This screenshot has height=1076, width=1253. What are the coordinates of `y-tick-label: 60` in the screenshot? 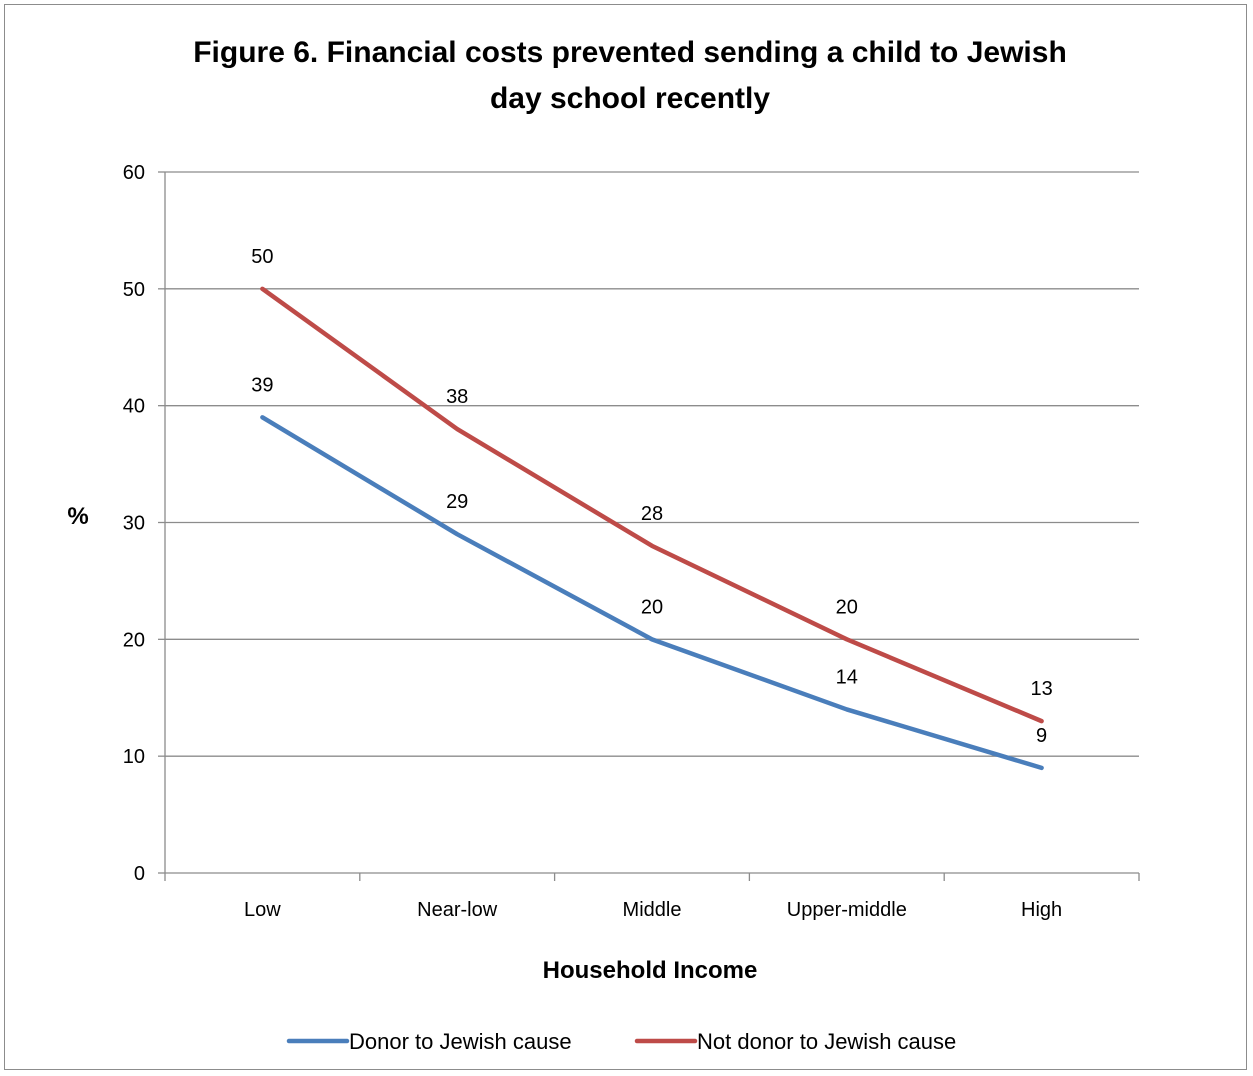 It's located at (134, 173).